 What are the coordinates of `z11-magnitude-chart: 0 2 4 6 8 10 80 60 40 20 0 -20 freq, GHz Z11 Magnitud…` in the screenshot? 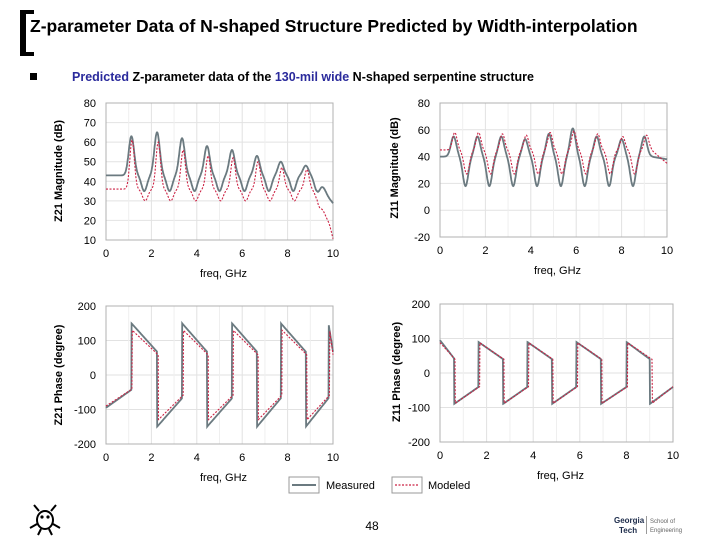 It's located at (531, 187).